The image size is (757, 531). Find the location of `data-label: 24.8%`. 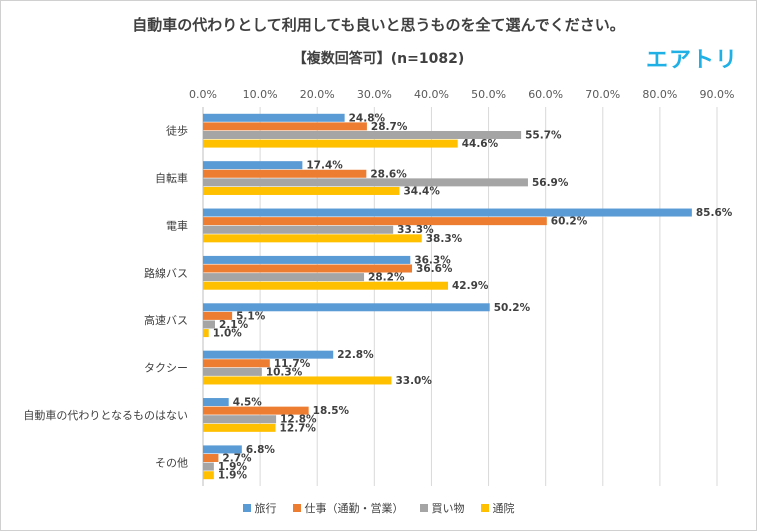

data-label: 24.8% is located at coordinates (367, 118).